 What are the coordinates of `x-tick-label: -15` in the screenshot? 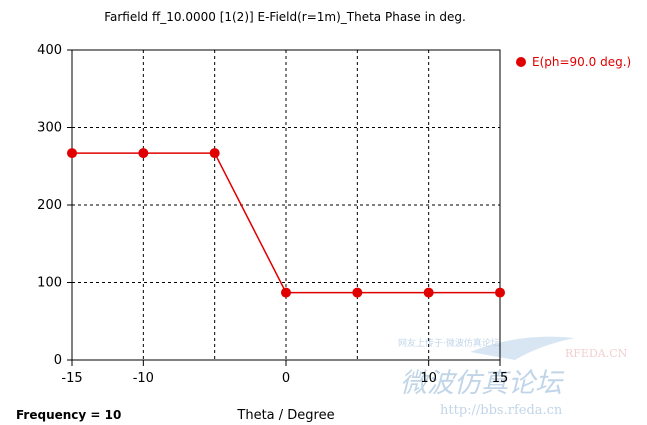 It's located at (71, 378).